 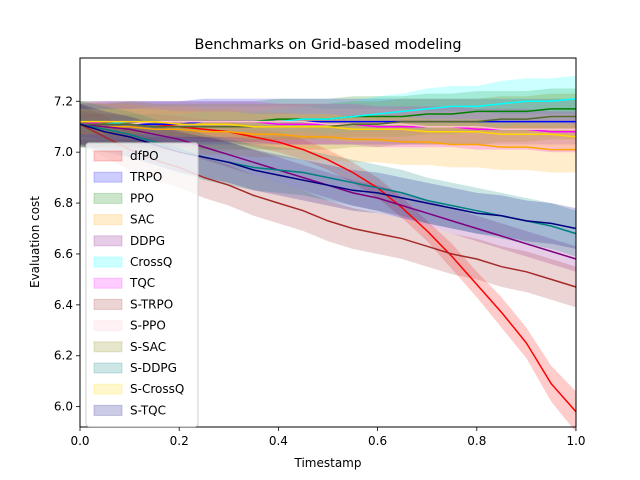 What do you see at coordinates (63, 203) in the screenshot?
I see `y-tick-label: 6.8` at bounding box center [63, 203].